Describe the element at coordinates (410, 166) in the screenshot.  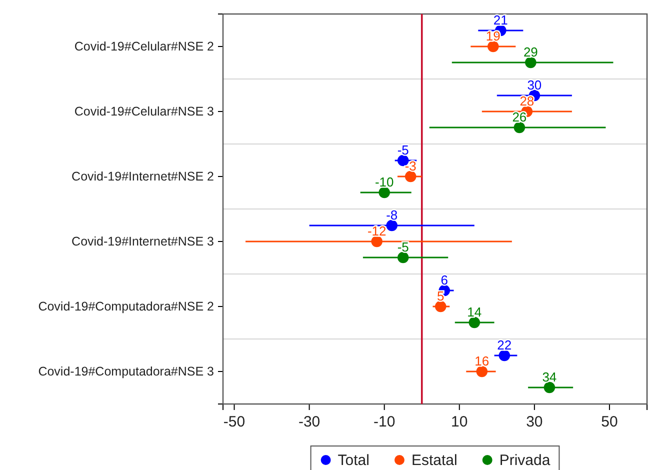
I see `data-label: -3` at that location.